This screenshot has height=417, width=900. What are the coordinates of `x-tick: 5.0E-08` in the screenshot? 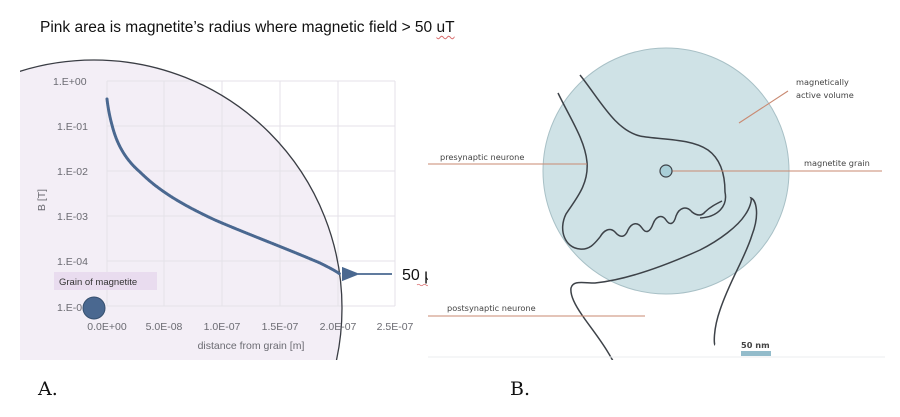 It's located at (164, 327).